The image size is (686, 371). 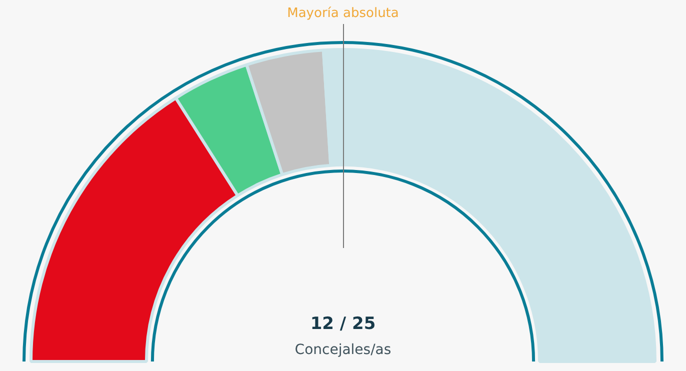 What do you see at coordinates (343, 13) in the screenshot?
I see `text: Mayoría absoluta` at bounding box center [343, 13].